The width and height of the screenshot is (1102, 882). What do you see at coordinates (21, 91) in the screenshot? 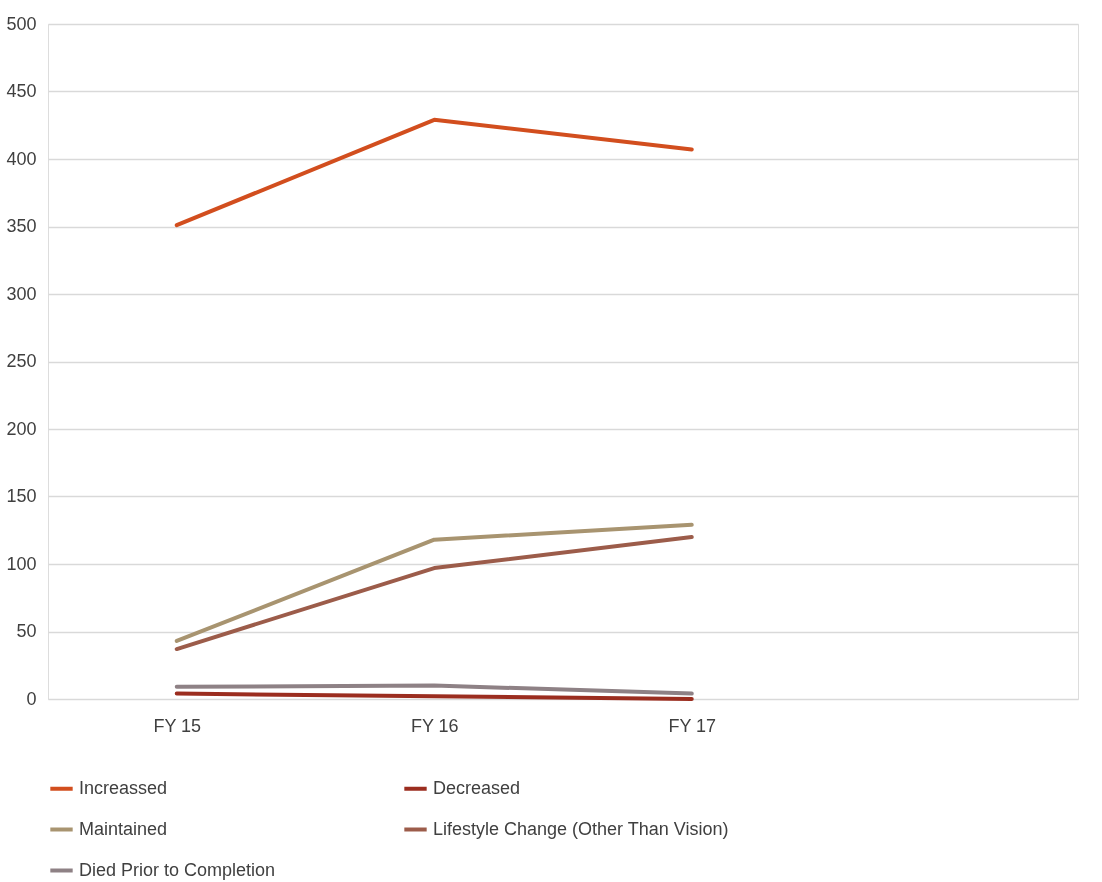
I see `y-tick-label: 450` at bounding box center [21, 91].